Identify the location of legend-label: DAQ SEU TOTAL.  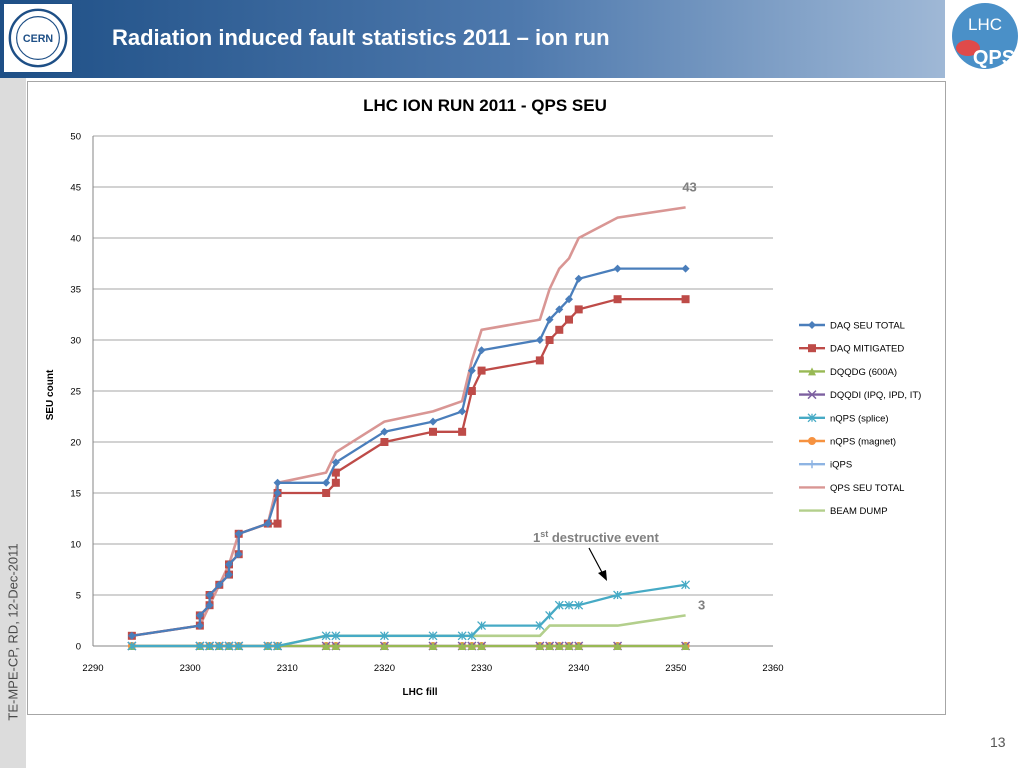
(867, 326).